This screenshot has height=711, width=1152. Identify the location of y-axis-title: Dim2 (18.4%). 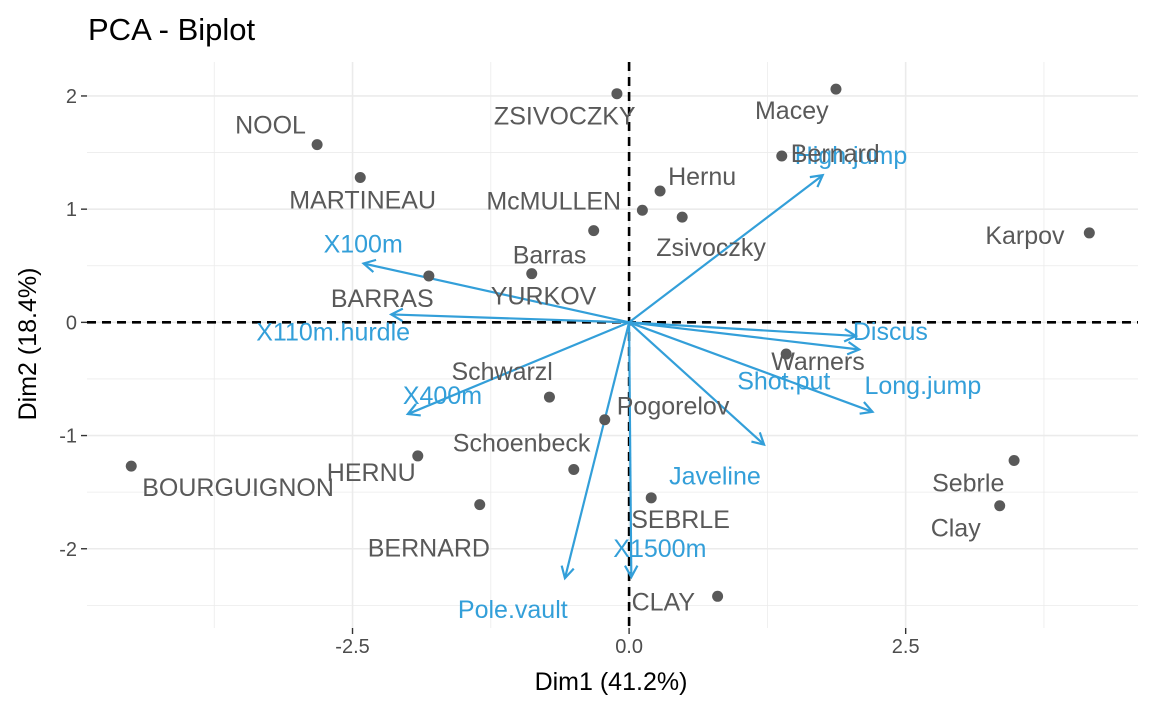
(28, 344).